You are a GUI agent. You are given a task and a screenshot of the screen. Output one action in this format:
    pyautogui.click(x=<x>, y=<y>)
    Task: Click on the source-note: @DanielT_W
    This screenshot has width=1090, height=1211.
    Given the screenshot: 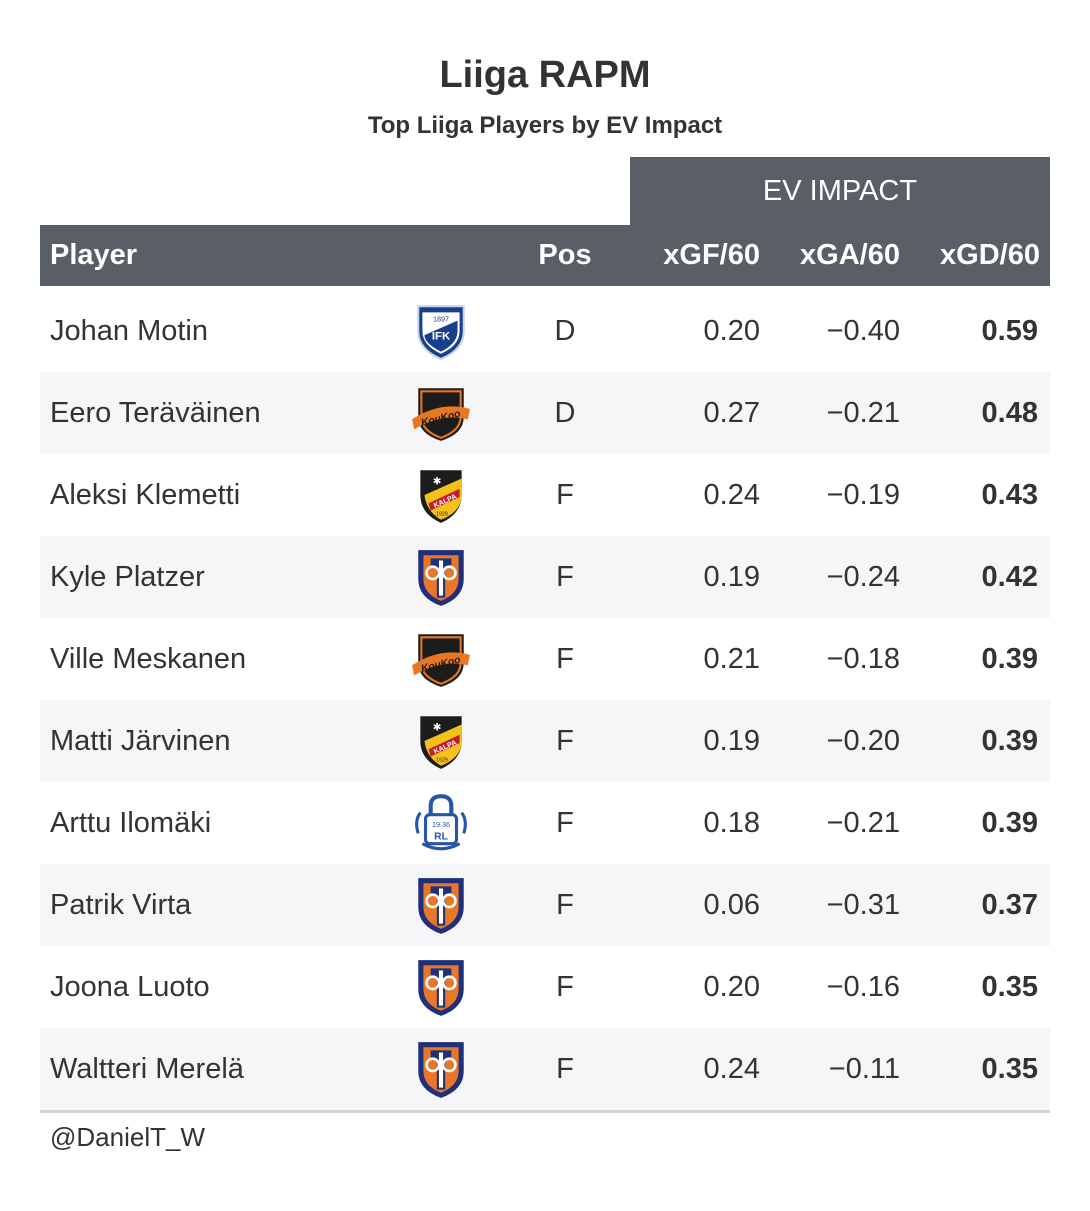 What is the action you would take?
    pyautogui.click(x=127, y=1137)
    